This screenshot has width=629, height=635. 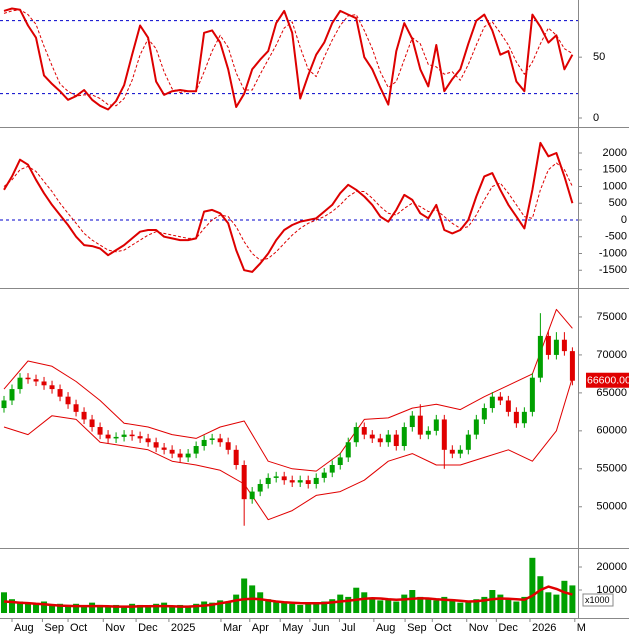 I want to click on y-tick-label: 75000, so click(x=611, y=317).